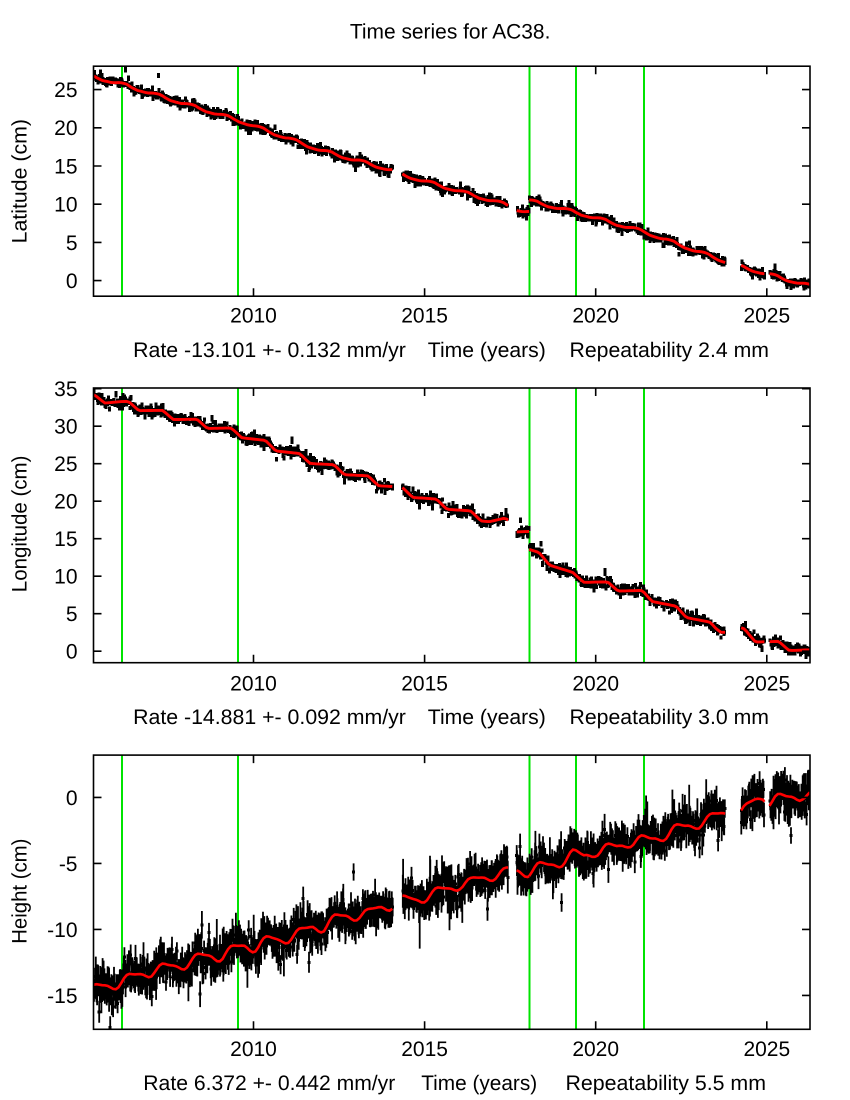 Image resolution: width=850 pixels, height=1100 pixels. I want to click on svg-text: Repeatability 5.5 mm, so click(666, 1083).